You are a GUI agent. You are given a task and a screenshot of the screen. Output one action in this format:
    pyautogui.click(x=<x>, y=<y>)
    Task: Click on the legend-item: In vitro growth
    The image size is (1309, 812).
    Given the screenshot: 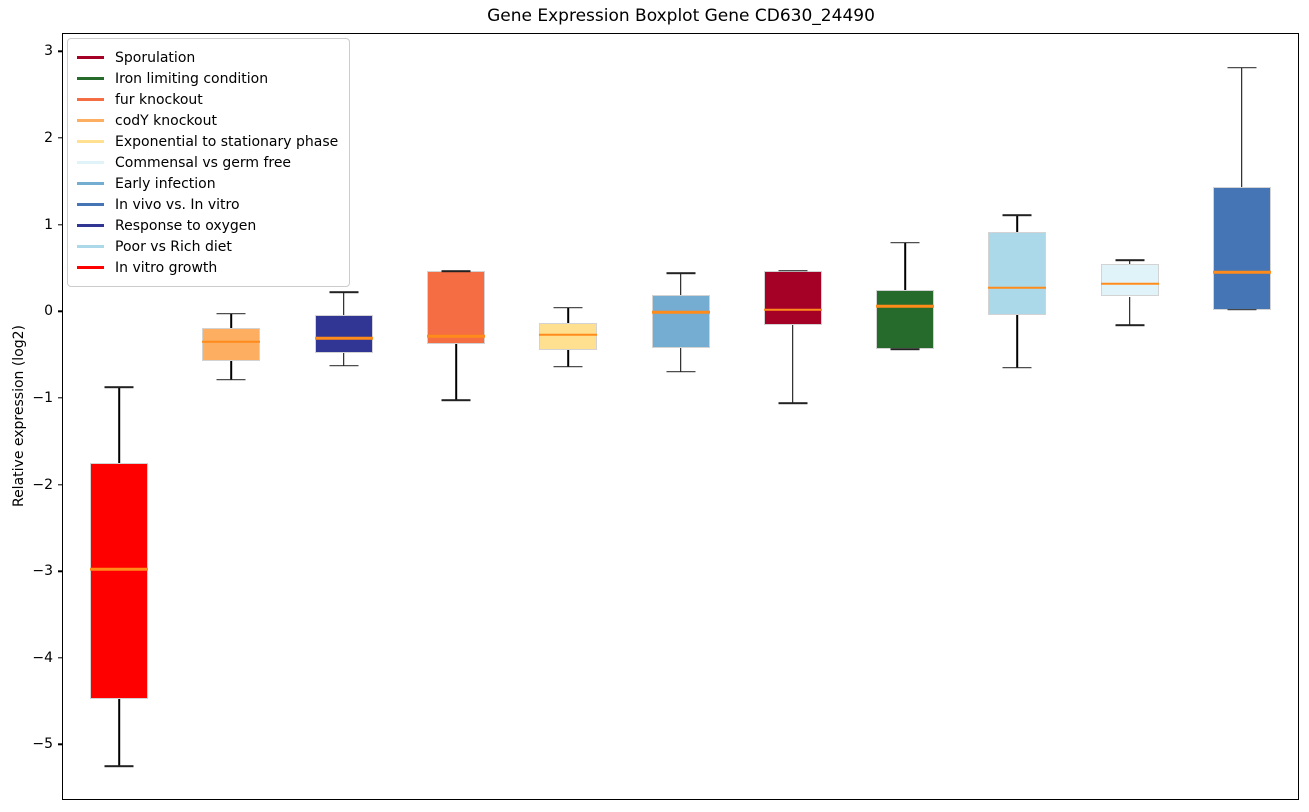 What is the action you would take?
    pyautogui.click(x=207, y=267)
    